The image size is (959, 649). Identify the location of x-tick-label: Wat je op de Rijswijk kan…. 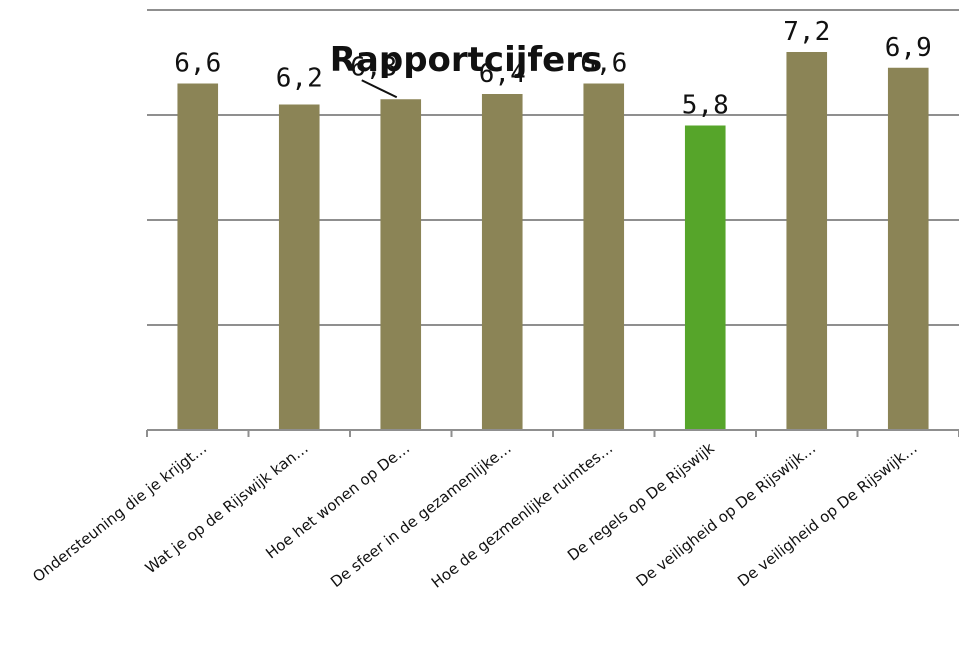
(227, 508).